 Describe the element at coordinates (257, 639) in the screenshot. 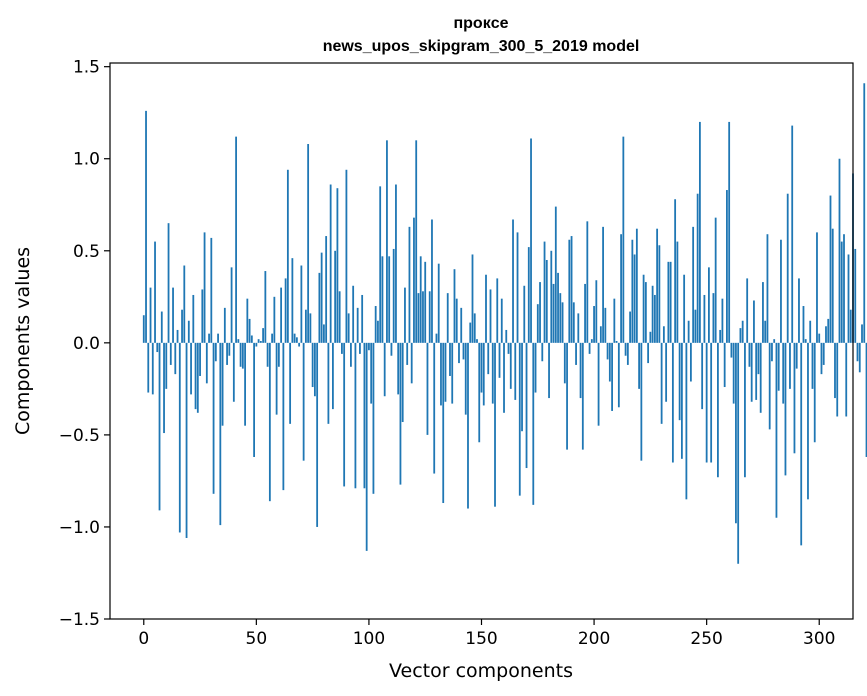

I see `x-tick-label: 50` at that location.